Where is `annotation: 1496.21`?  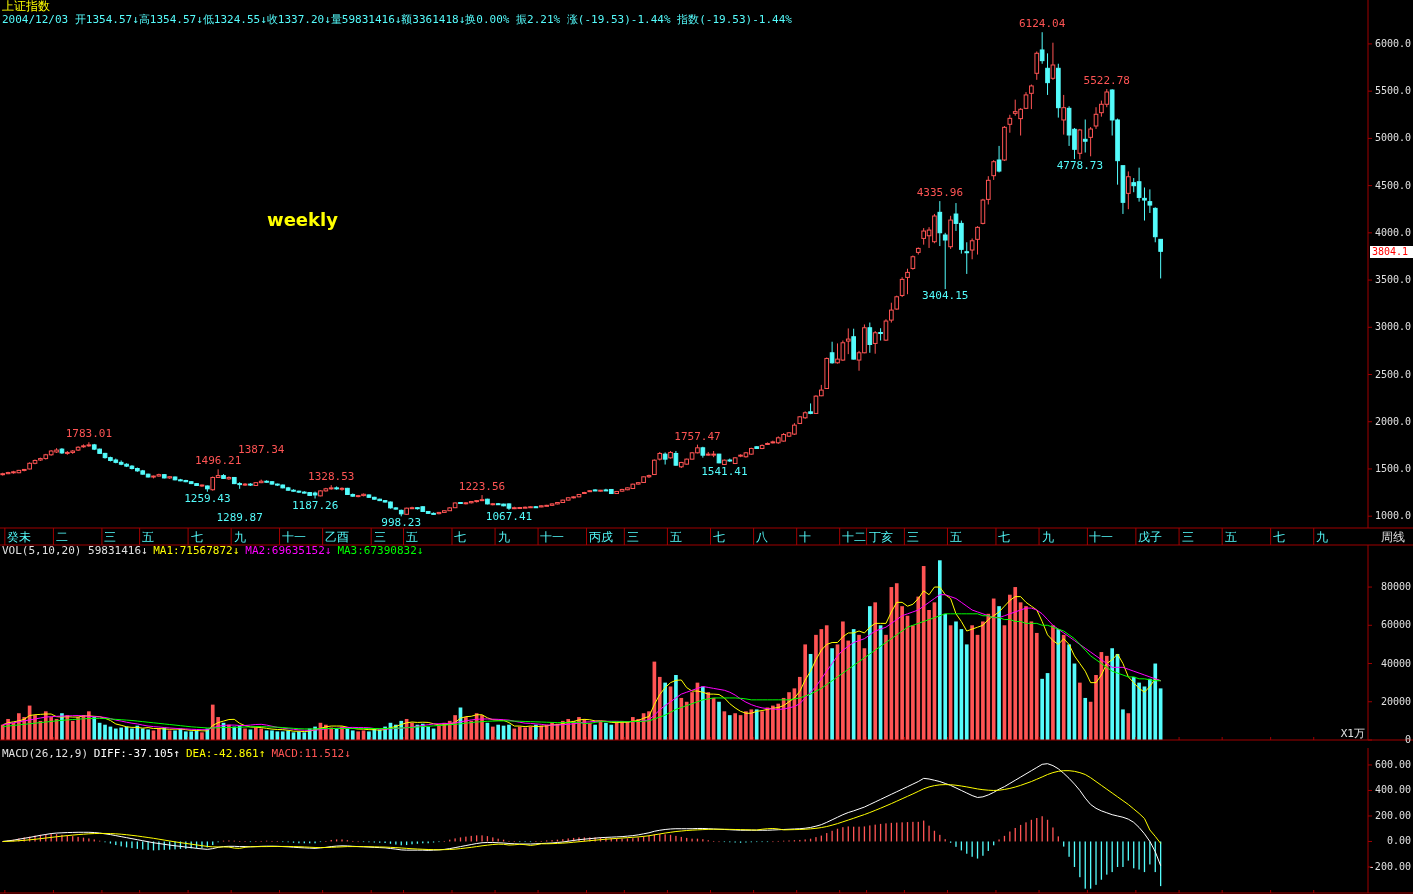 annotation: 1496.21 is located at coordinates (218, 461).